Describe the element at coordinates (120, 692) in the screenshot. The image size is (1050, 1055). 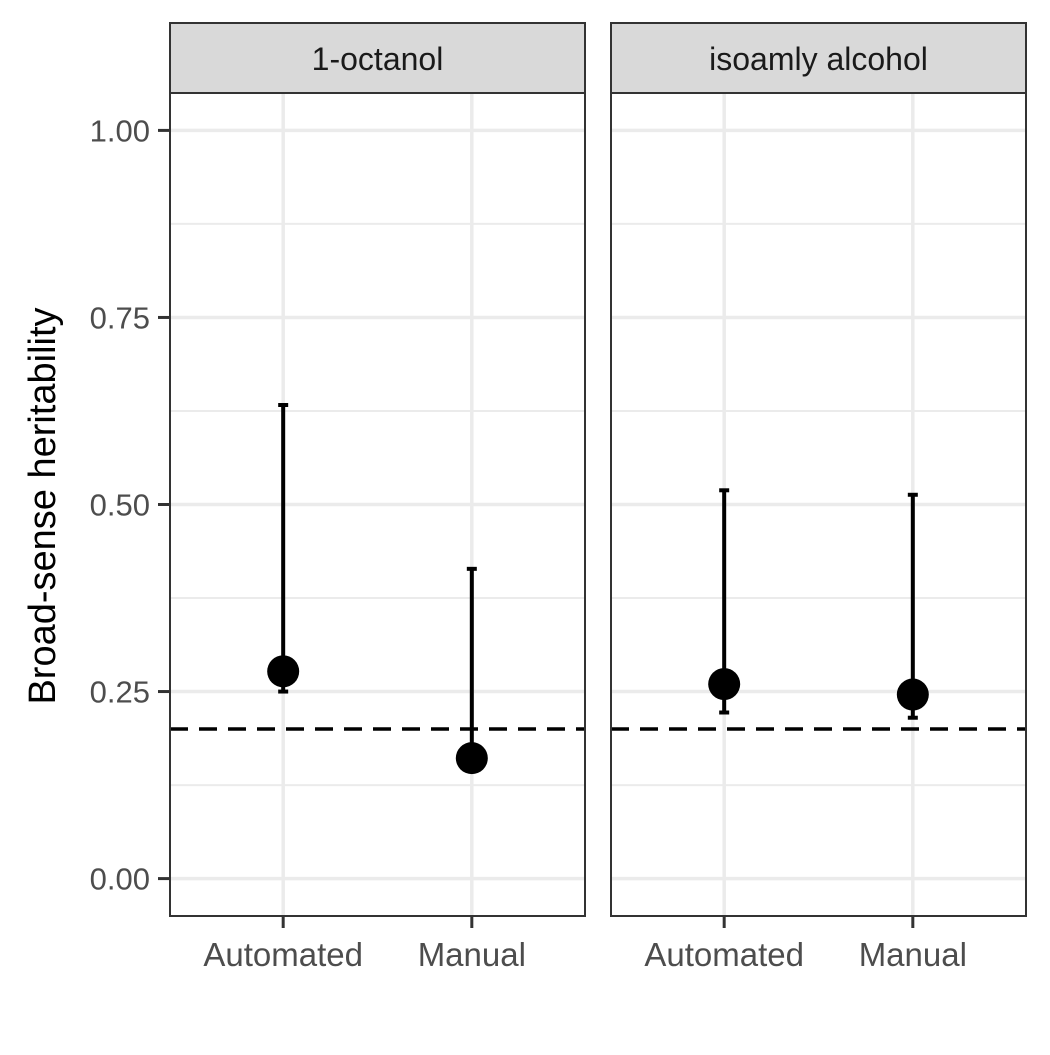
I see `y-tick-label: 0.25` at that location.